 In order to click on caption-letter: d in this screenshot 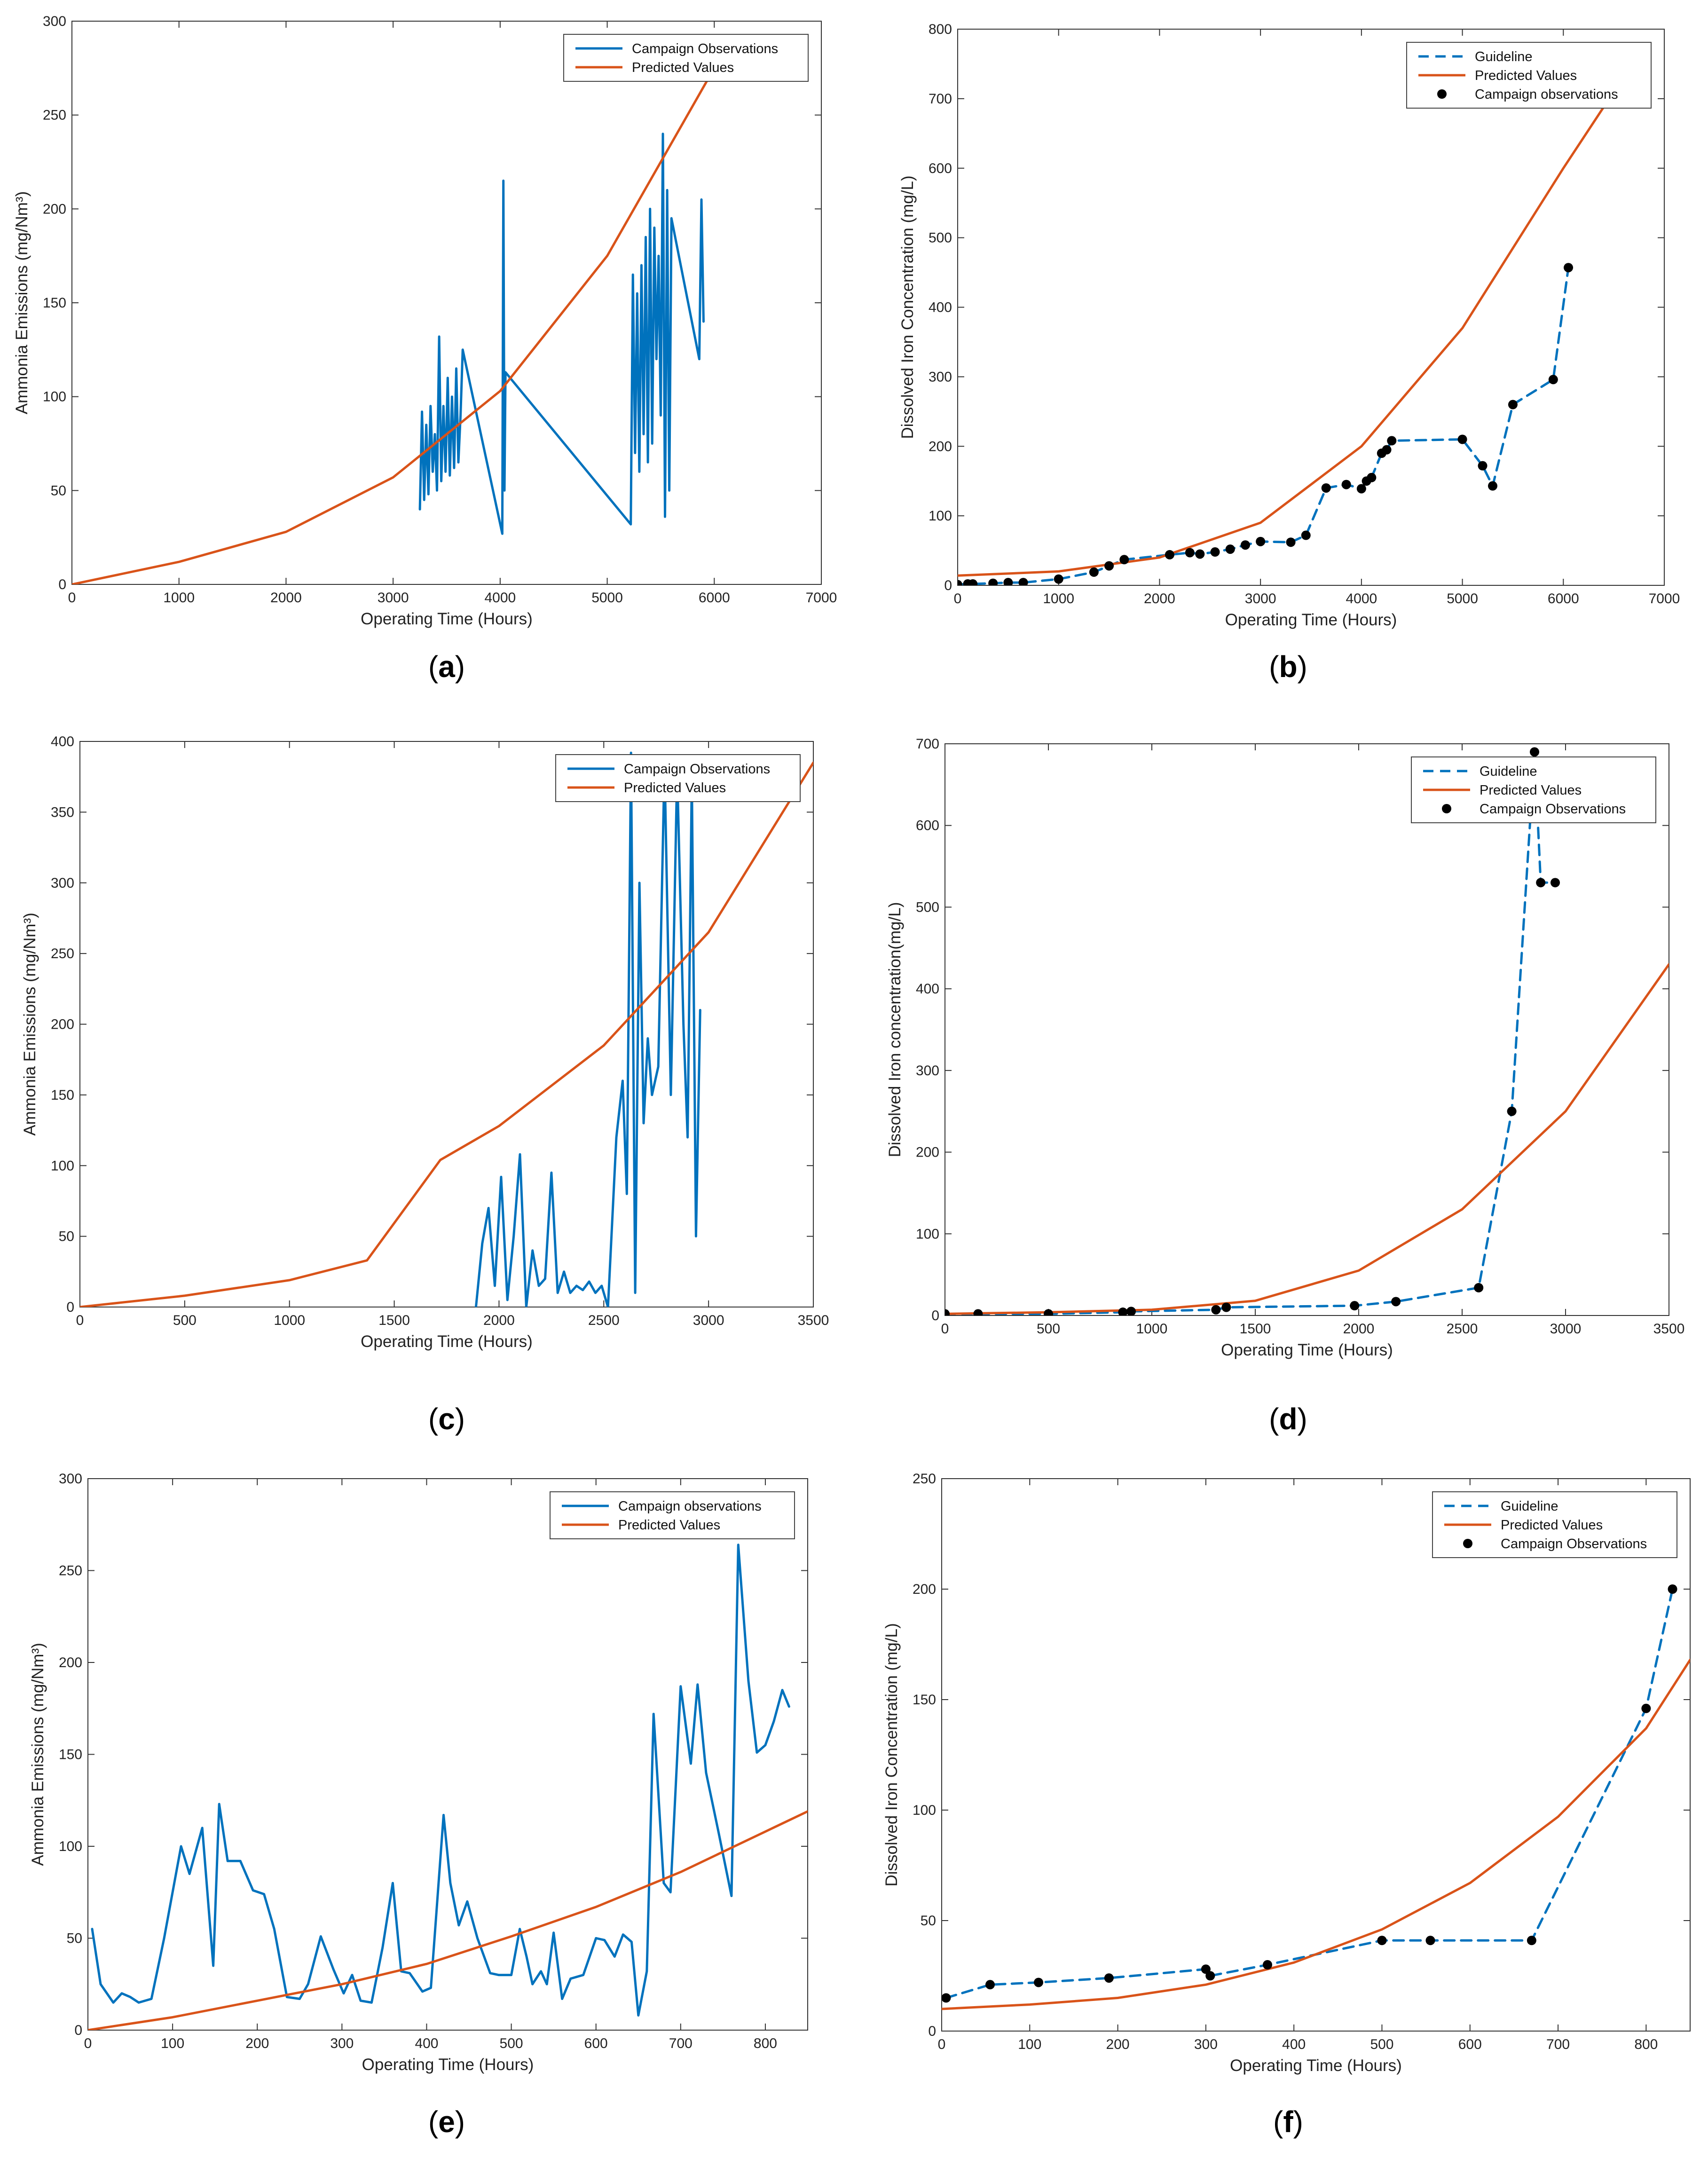, I will do `click(1288, 1419)`.